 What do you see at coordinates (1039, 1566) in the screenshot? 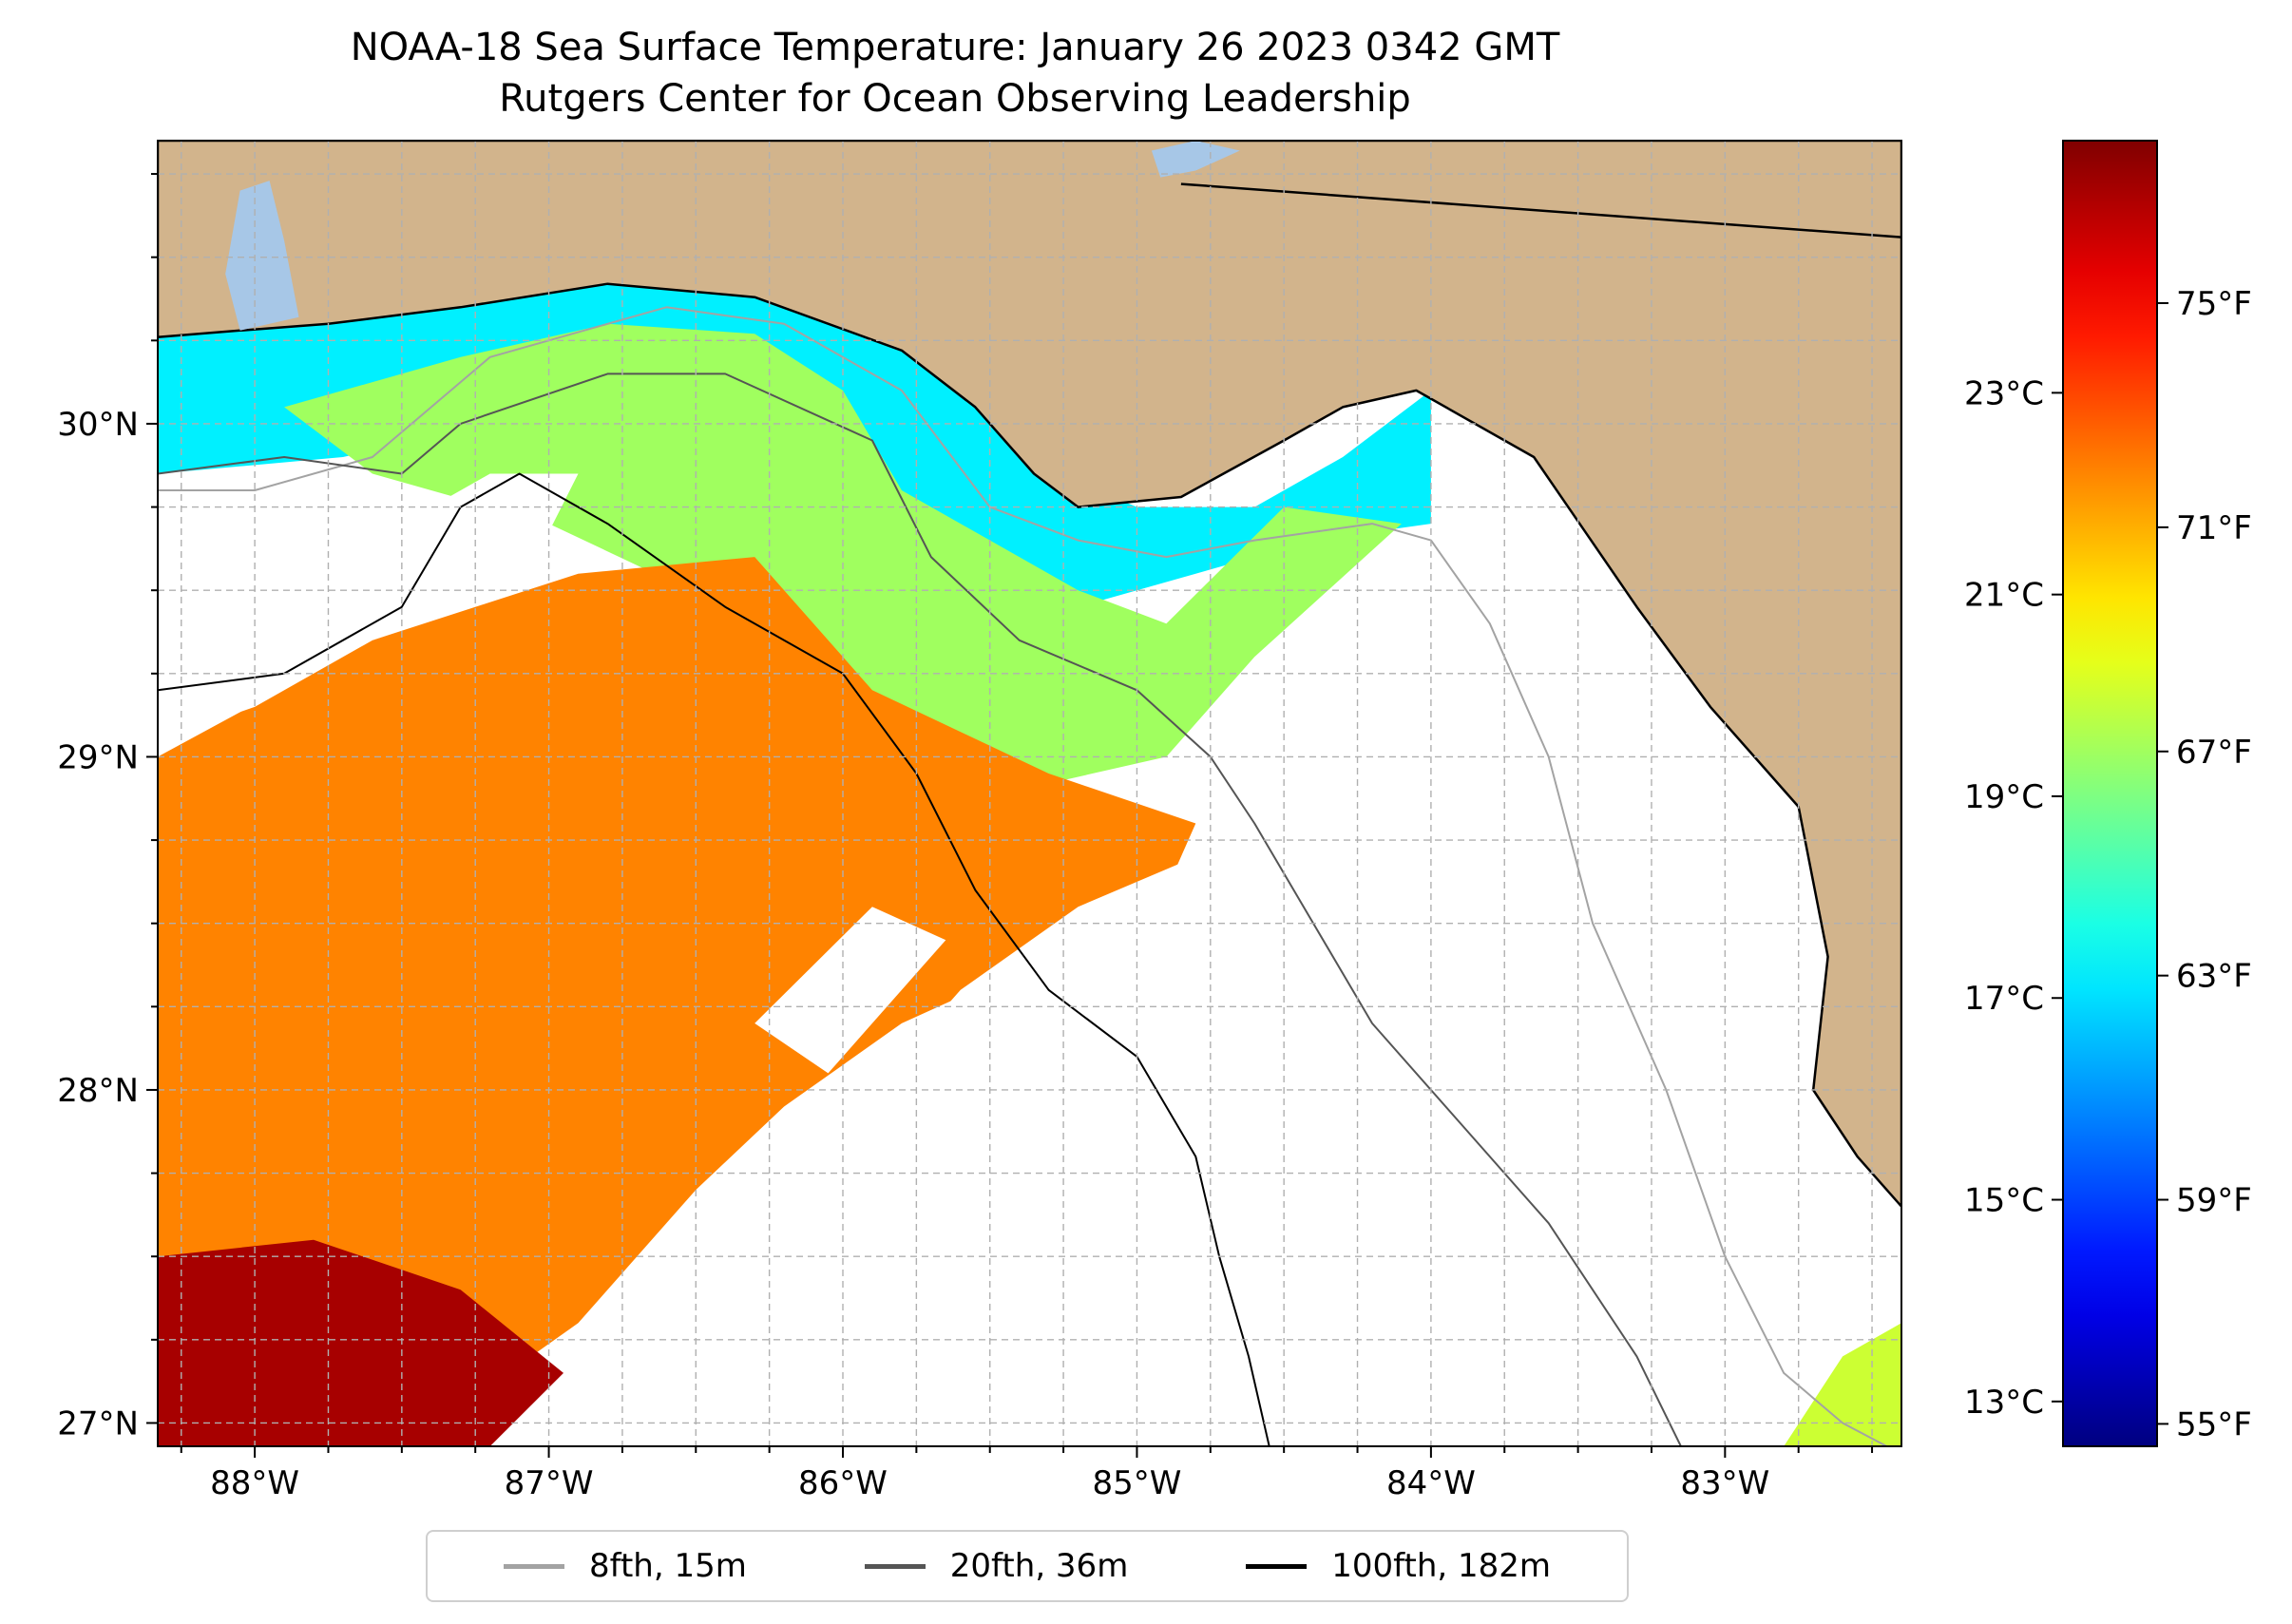
I see `legend-label-20fth: 20fth, 36m` at bounding box center [1039, 1566].